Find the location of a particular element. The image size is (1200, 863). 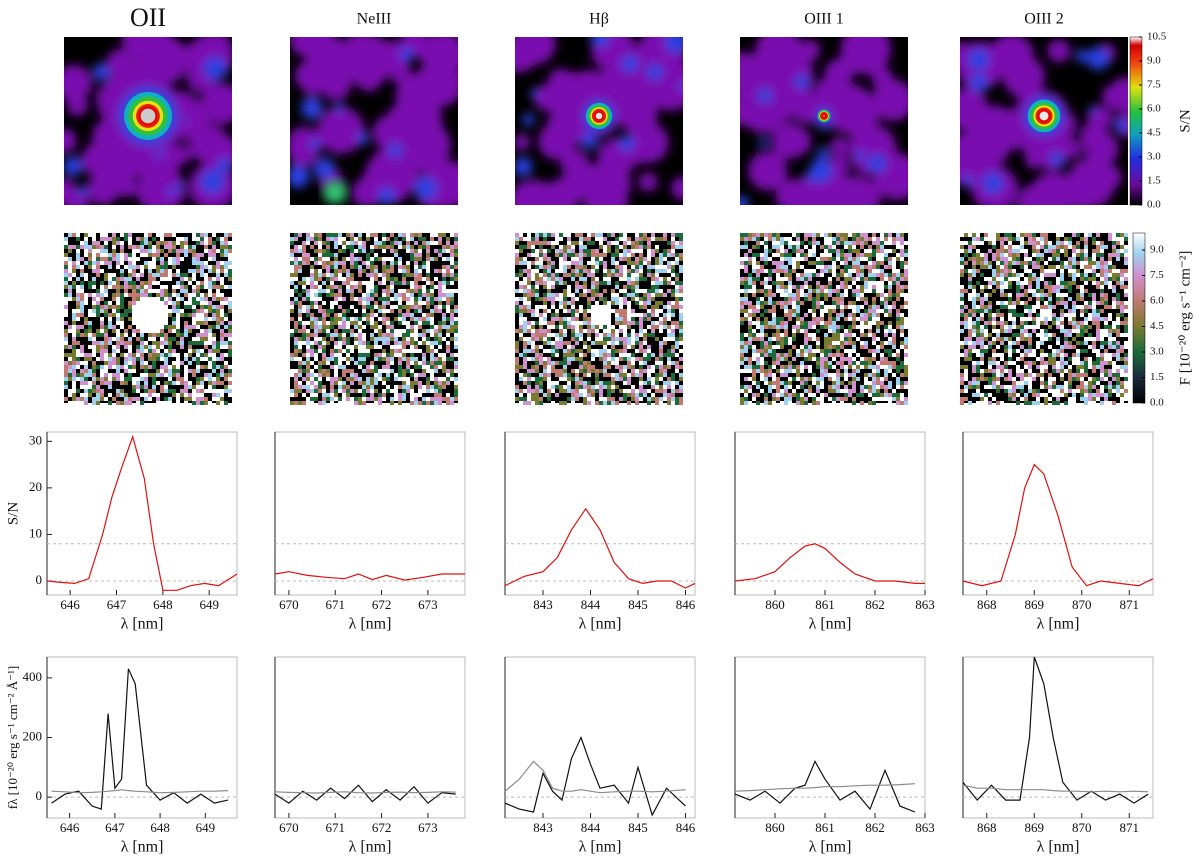

blob is located at coordinates (331, 60).